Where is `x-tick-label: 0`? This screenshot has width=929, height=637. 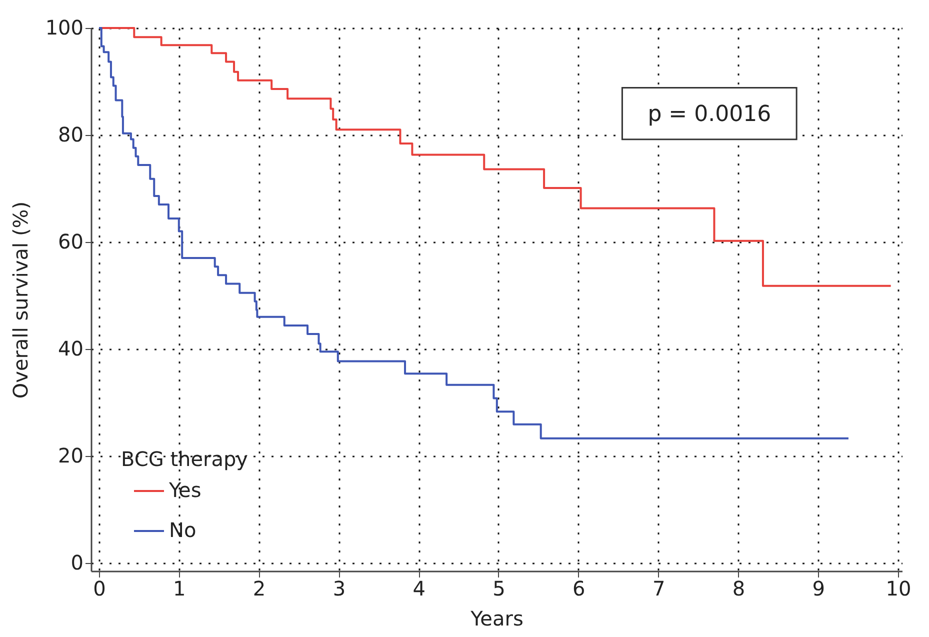 x-tick-label: 0 is located at coordinates (99, 588).